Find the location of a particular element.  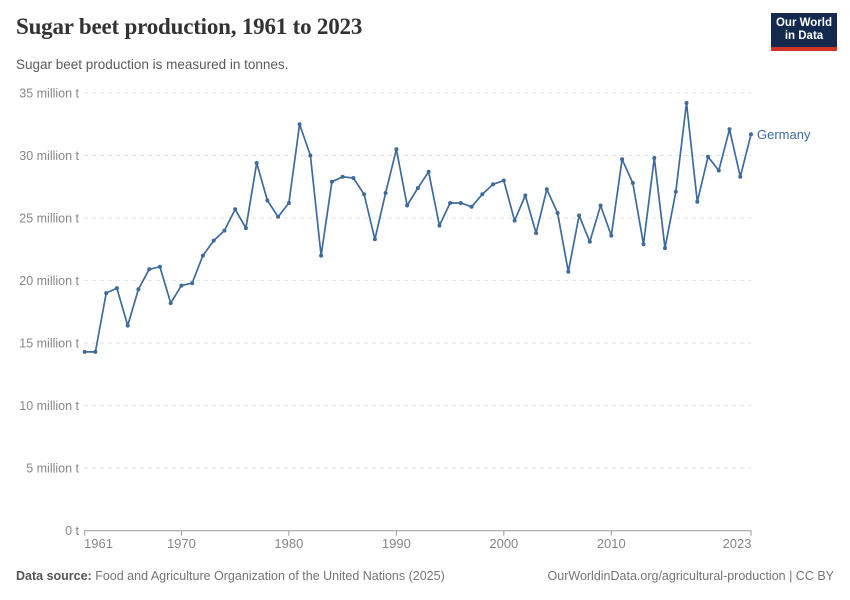

owid-logo: Our World in Data is located at coordinates (804, 32).